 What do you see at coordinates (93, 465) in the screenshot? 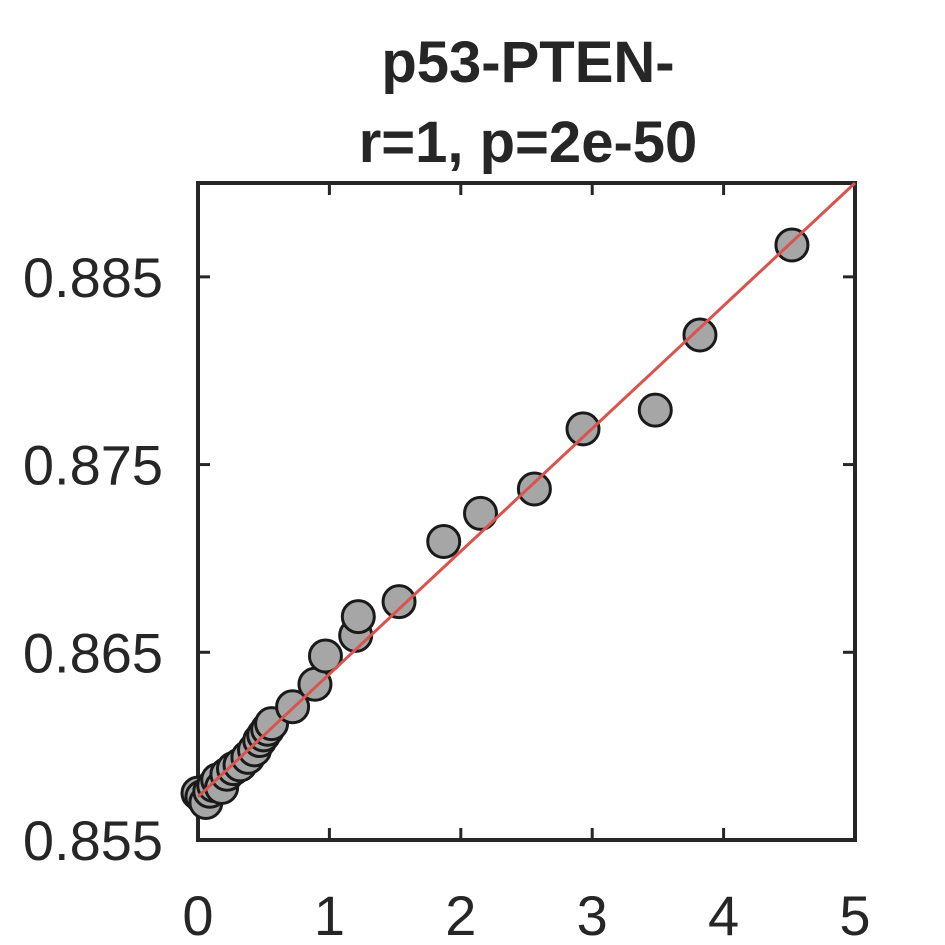
I see `y-tick-label: 0.875` at bounding box center [93, 465].